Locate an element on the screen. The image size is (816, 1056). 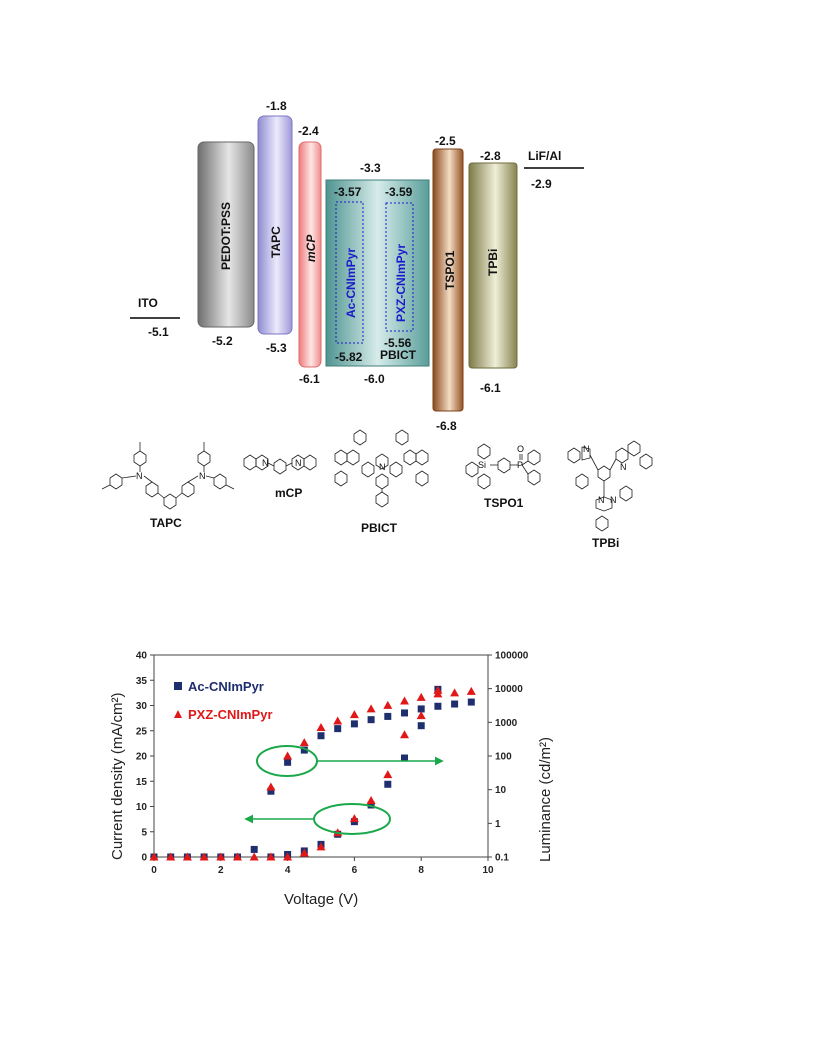
tapc-n-label-1: N is located at coordinates (139, 476).